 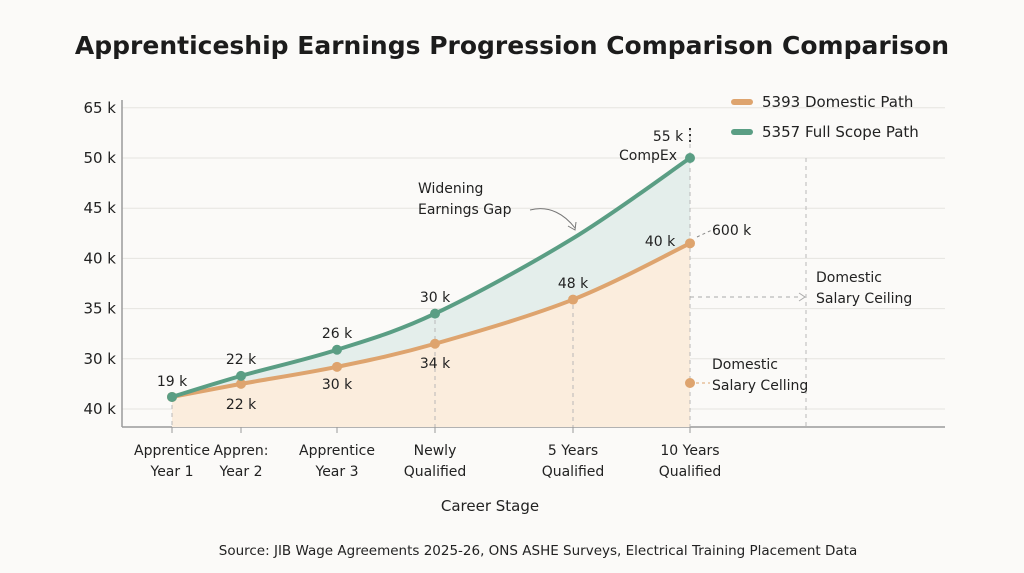 What do you see at coordinates (760, 375) in the screenshot?
I see `ceiling-annotation-2: Domestic Salary Celling` at bounding box center [760, 375].